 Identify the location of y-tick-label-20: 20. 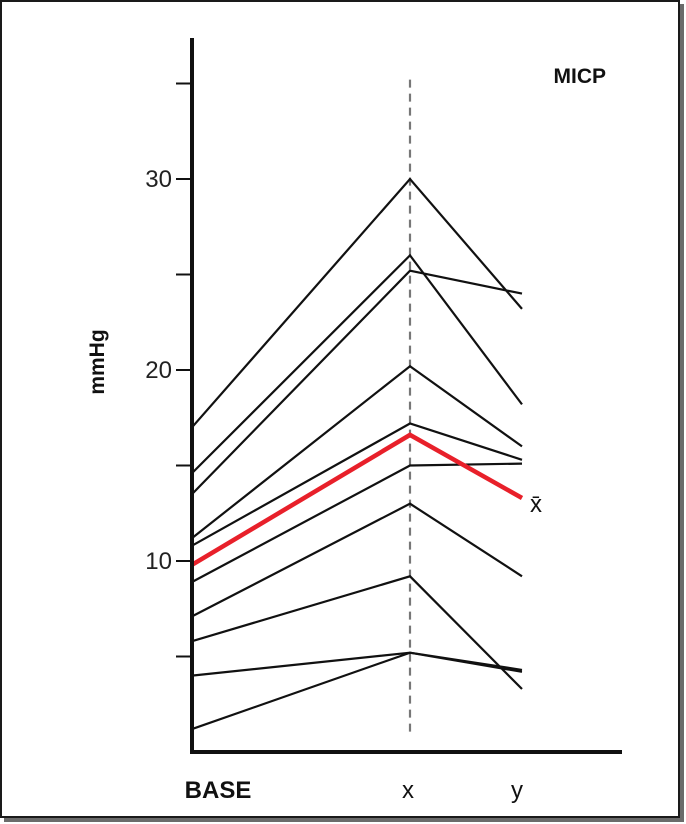
(158, 370).